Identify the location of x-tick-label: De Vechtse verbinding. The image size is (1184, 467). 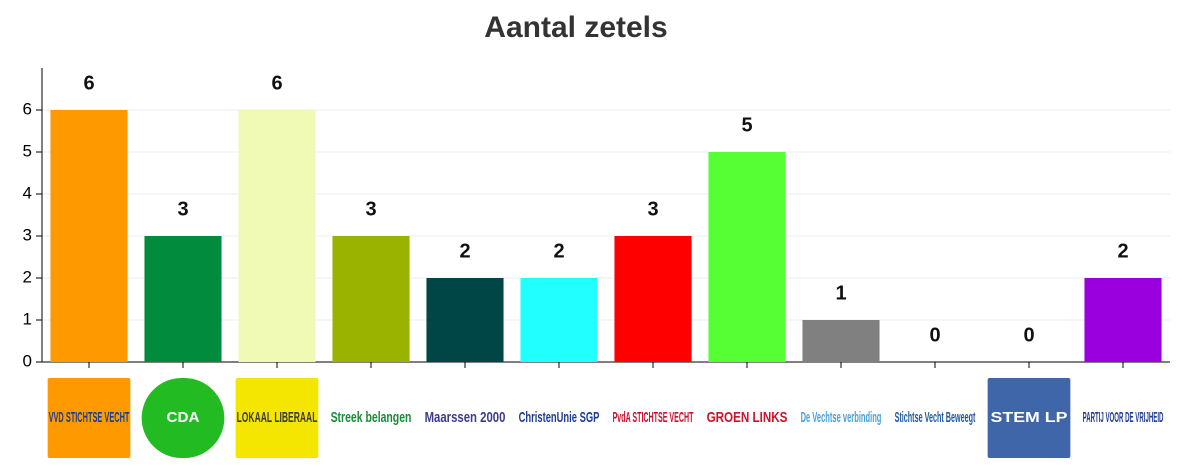
(841, 417).